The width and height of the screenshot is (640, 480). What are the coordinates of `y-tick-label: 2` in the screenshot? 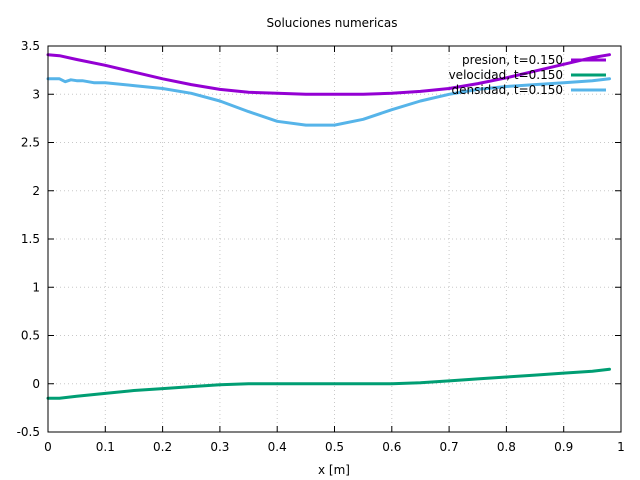 It's located at (36, 191).